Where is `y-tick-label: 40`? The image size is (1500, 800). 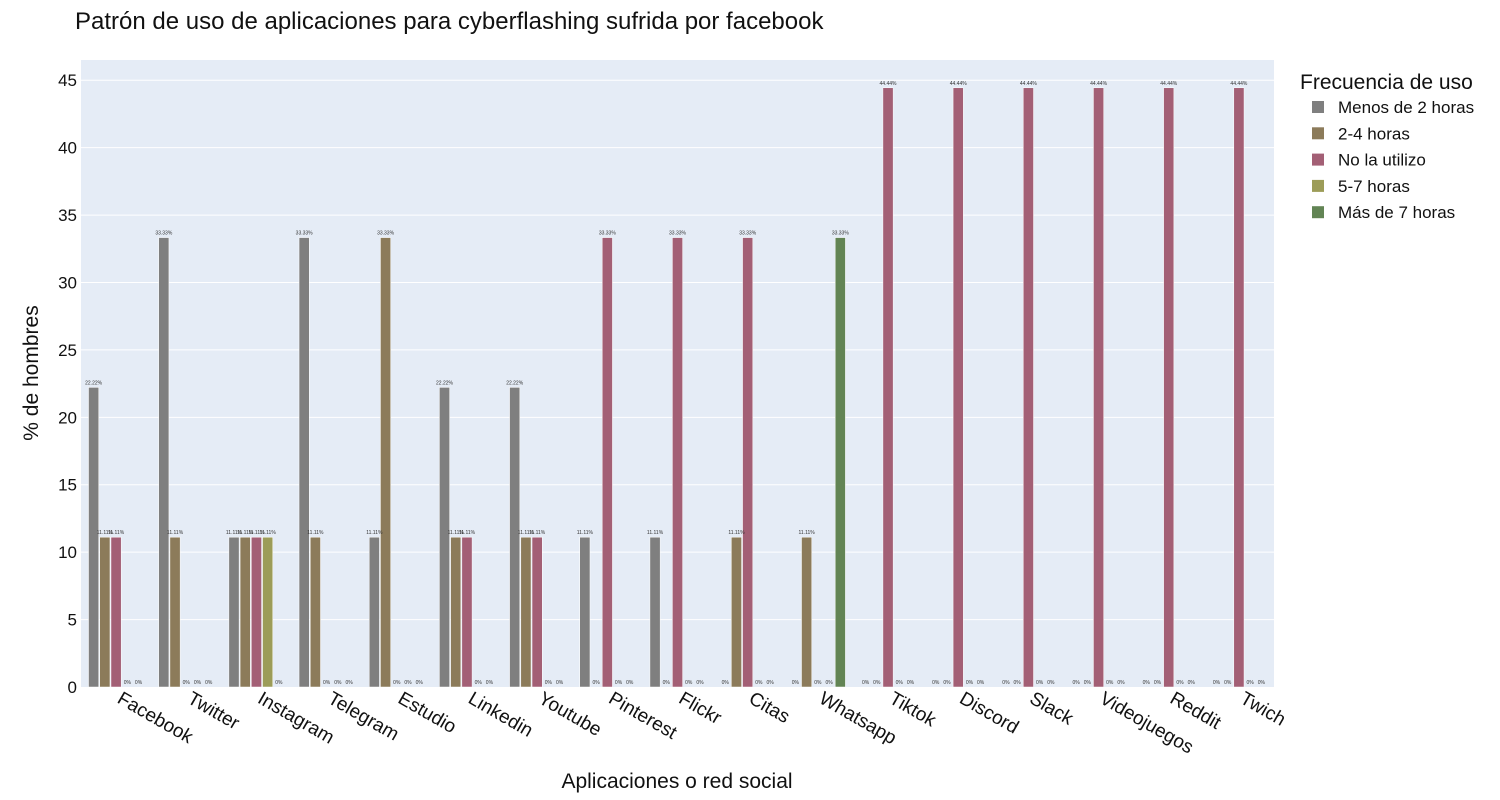
y-tick-label: 40 is located at coordinates (67, 148).